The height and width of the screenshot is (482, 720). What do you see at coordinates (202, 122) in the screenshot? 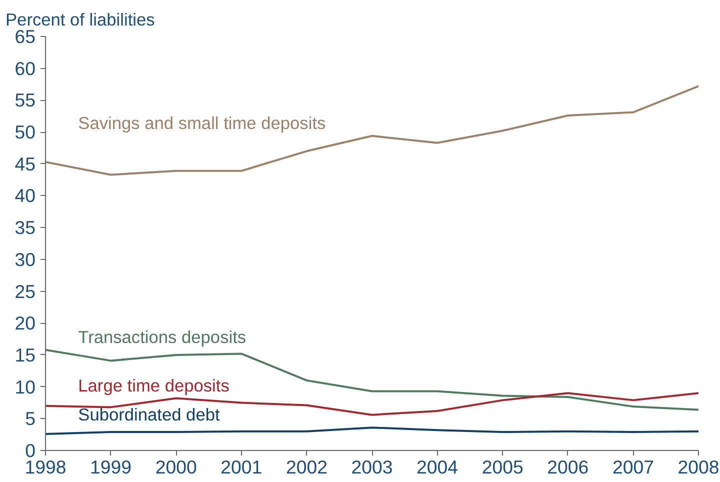
I see `series-label: Savings and small time deposits` at bounding box center [202, 122].